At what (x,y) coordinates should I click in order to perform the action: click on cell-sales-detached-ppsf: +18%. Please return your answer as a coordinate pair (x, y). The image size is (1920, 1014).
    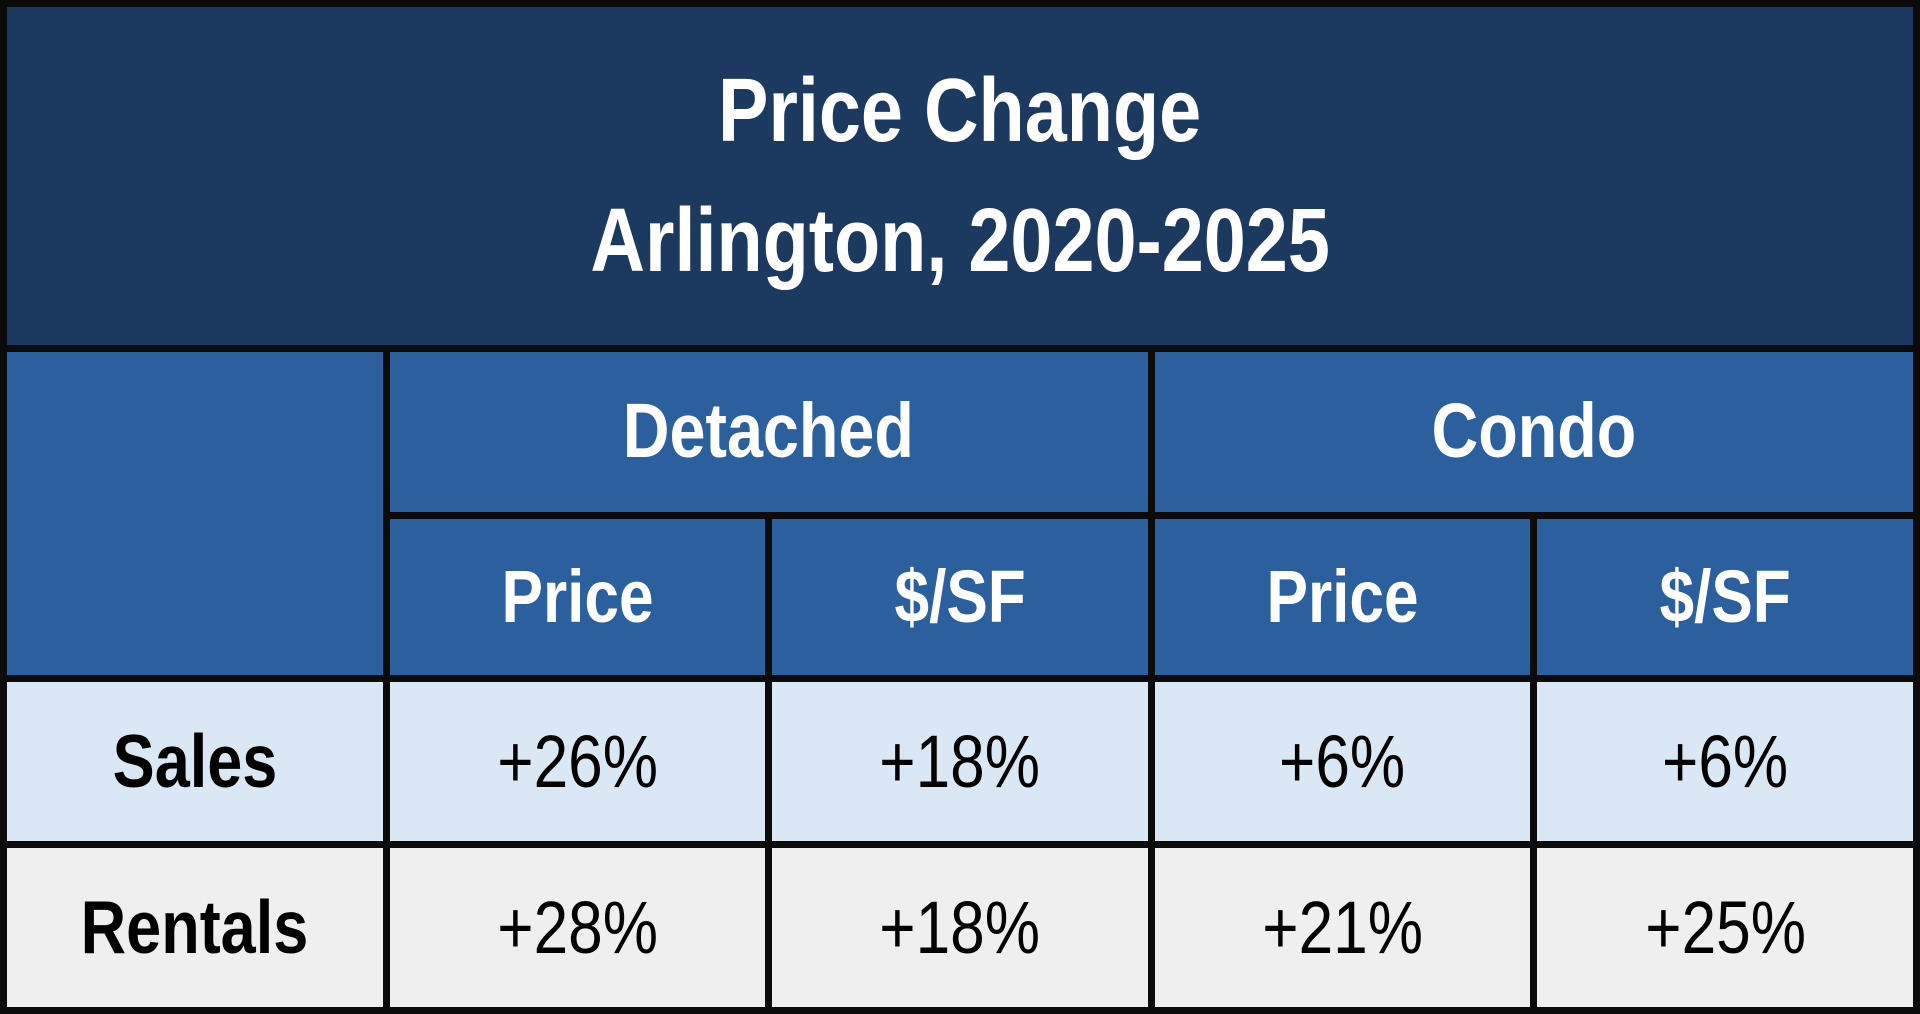
    Looking at the image, I should click on (960, 761).